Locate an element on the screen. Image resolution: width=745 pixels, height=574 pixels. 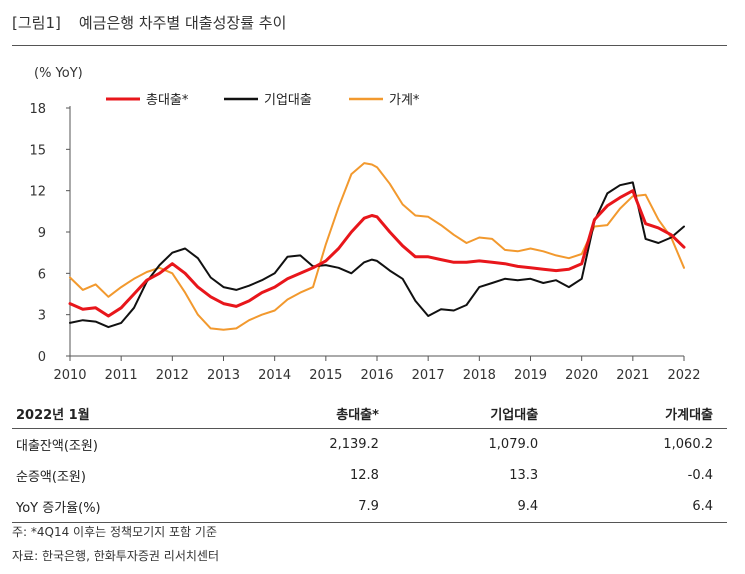
x-tick-label: 2022 is located at coordinates (683, 375).